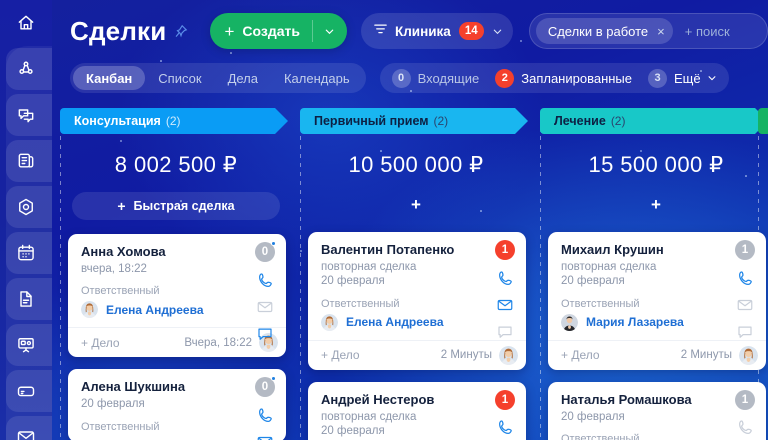  Describe the element at coordinates (763, 121) in the screenshot. I see `column-header` at that location.